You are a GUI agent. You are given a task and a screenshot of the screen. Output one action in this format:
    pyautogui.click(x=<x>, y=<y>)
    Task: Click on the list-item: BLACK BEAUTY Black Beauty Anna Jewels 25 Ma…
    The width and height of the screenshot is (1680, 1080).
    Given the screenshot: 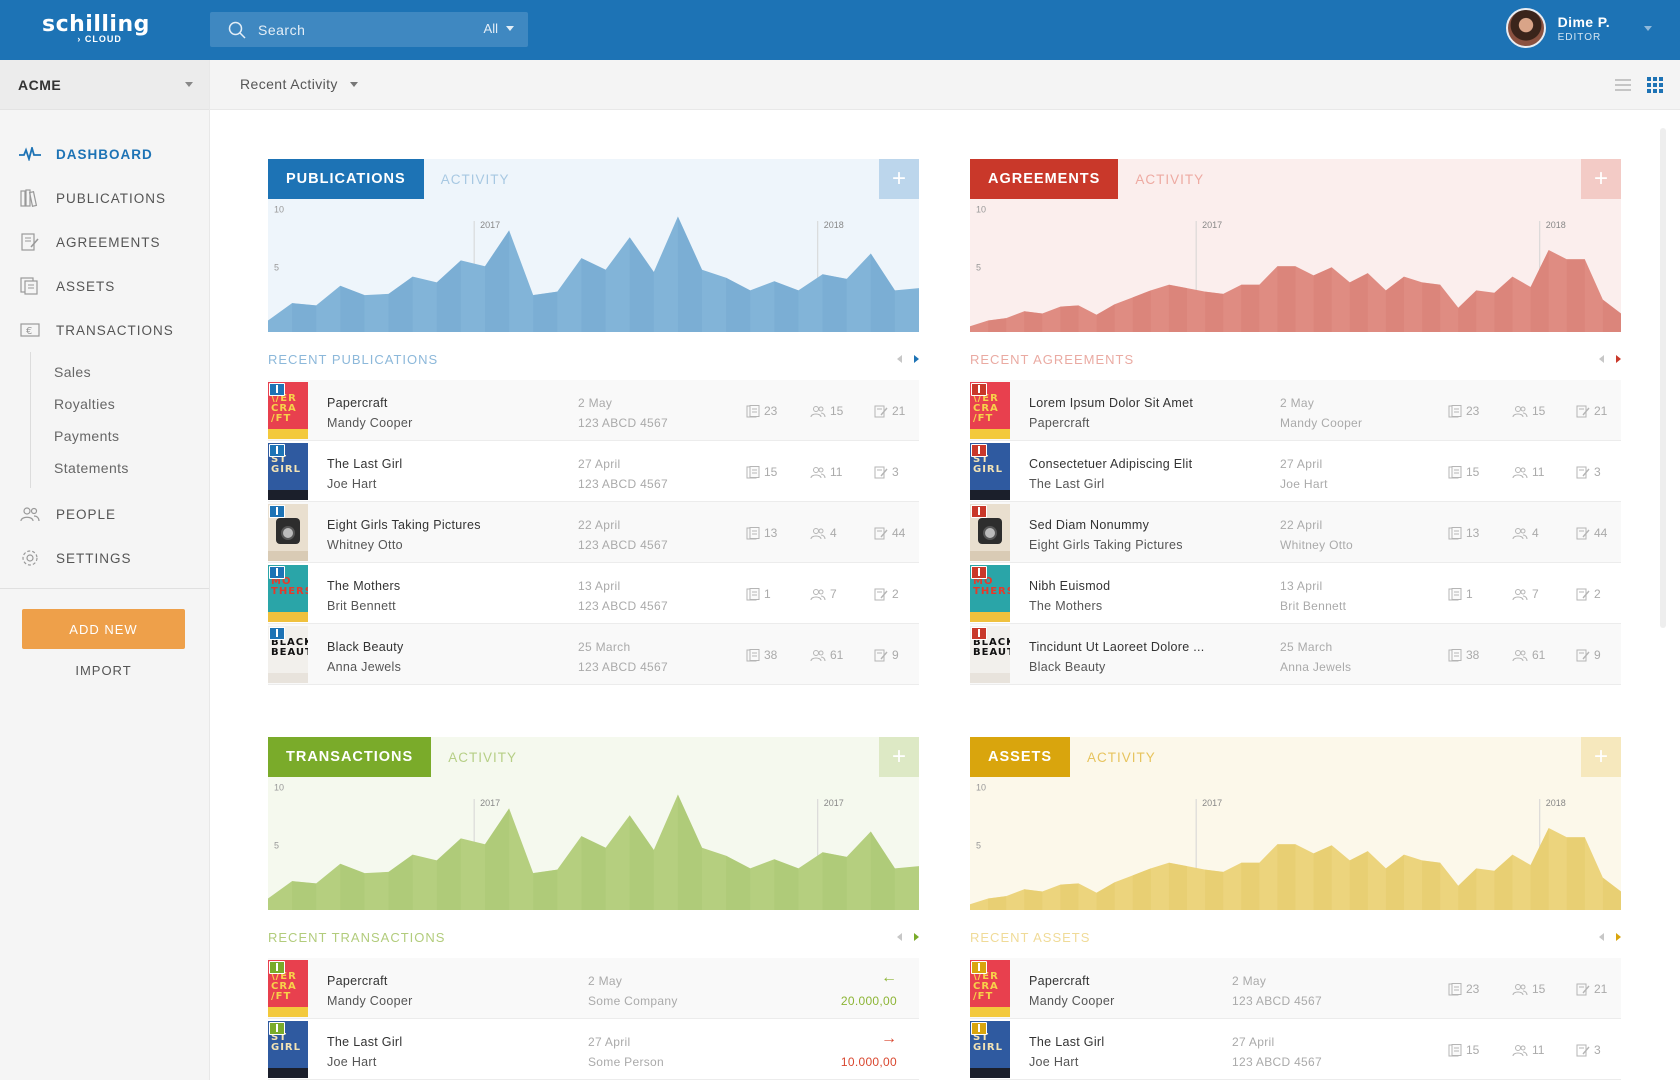 What is the action you would take?
    pyautogui.click(x=593, y=654)
    